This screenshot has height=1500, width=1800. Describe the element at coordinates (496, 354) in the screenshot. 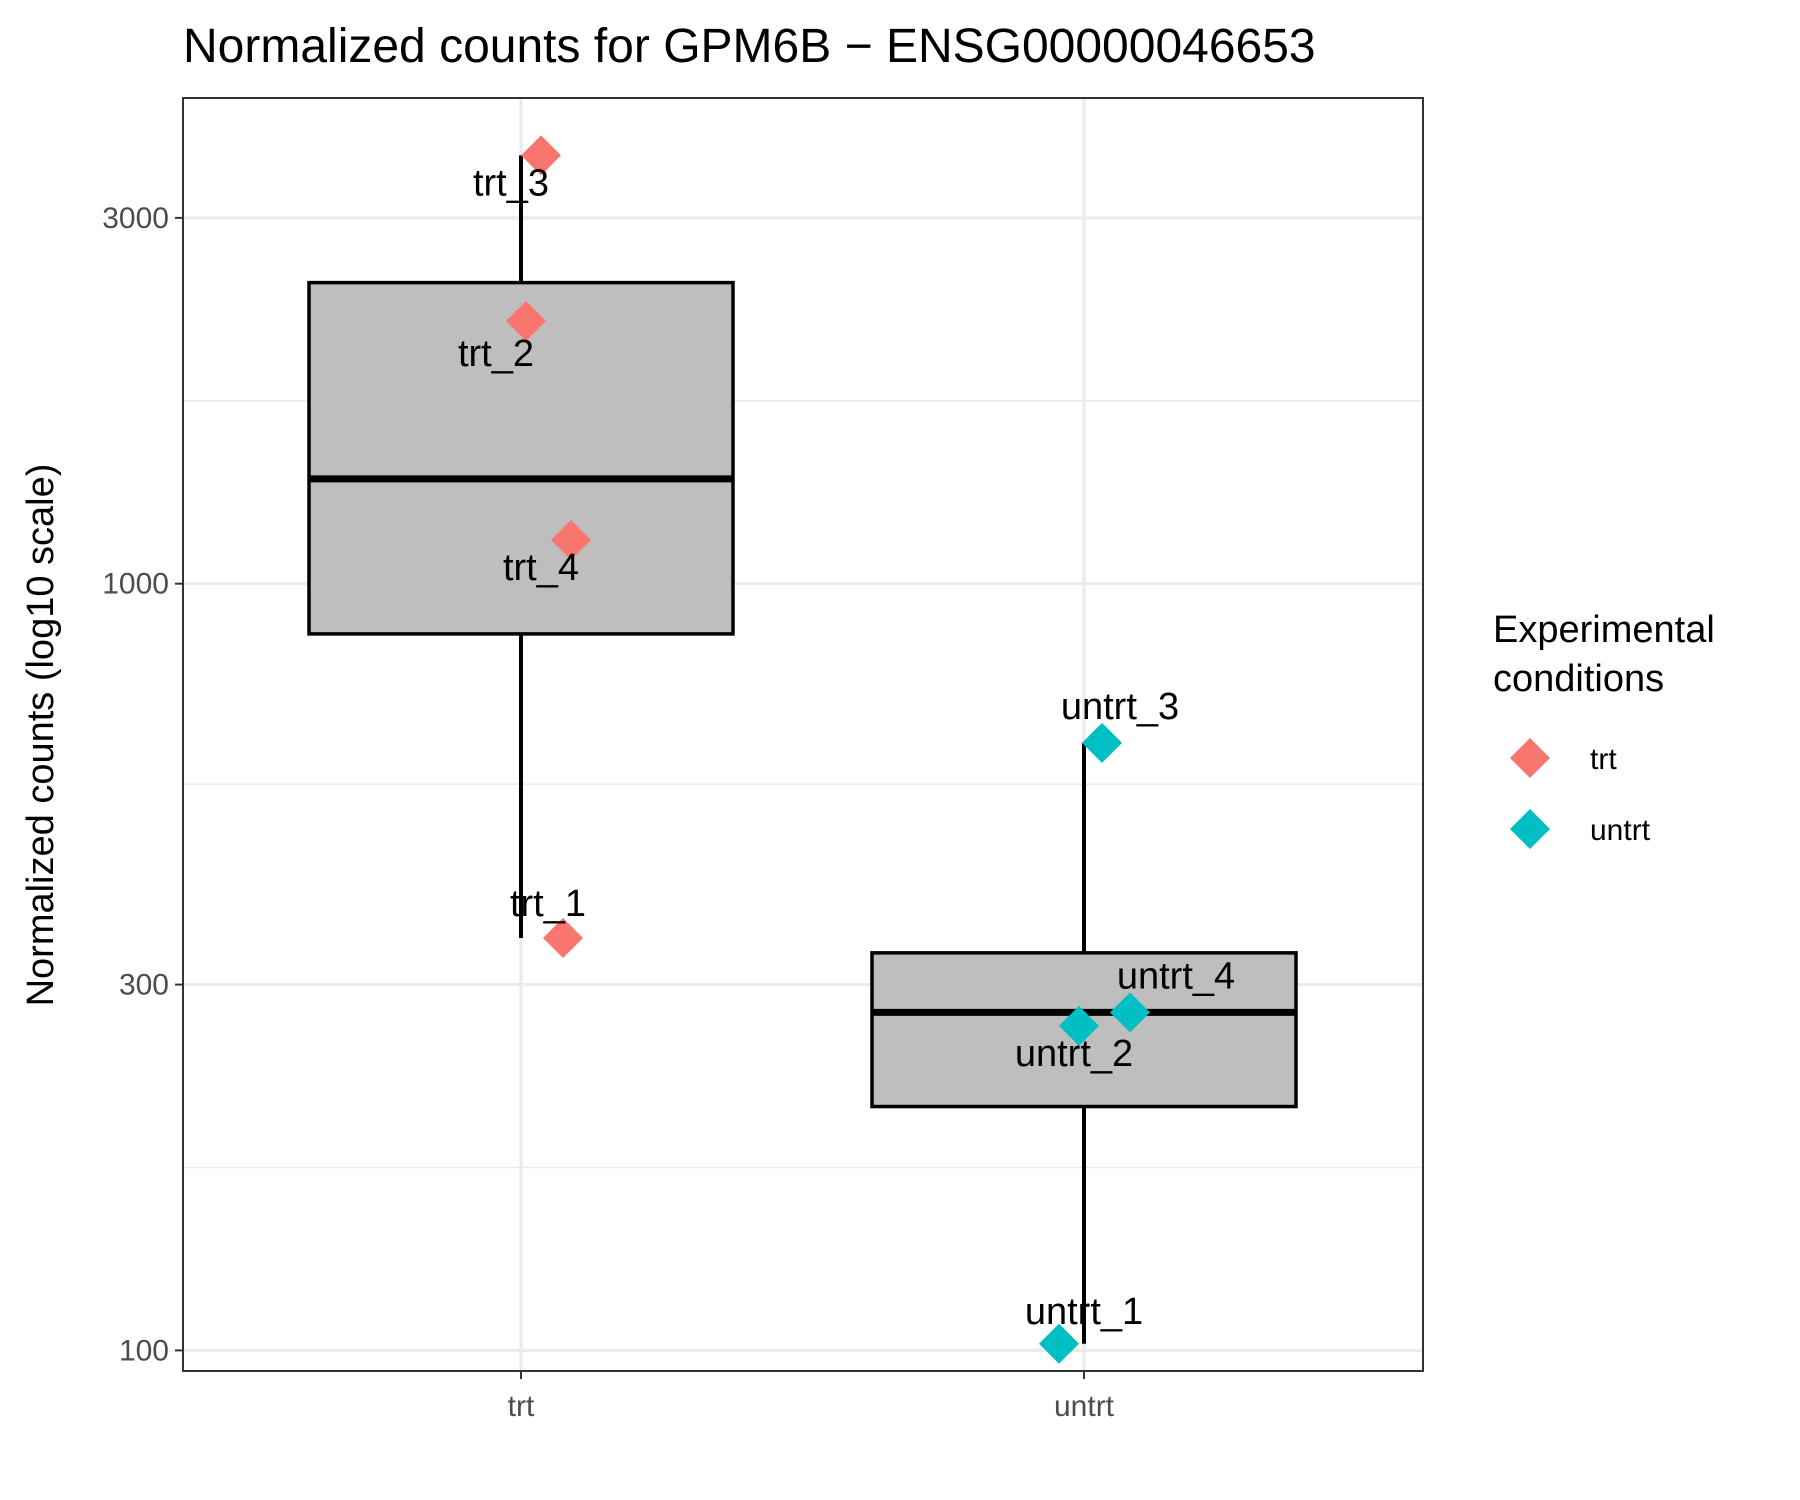

I see `point-label-trt_2: trt_2` at that location.